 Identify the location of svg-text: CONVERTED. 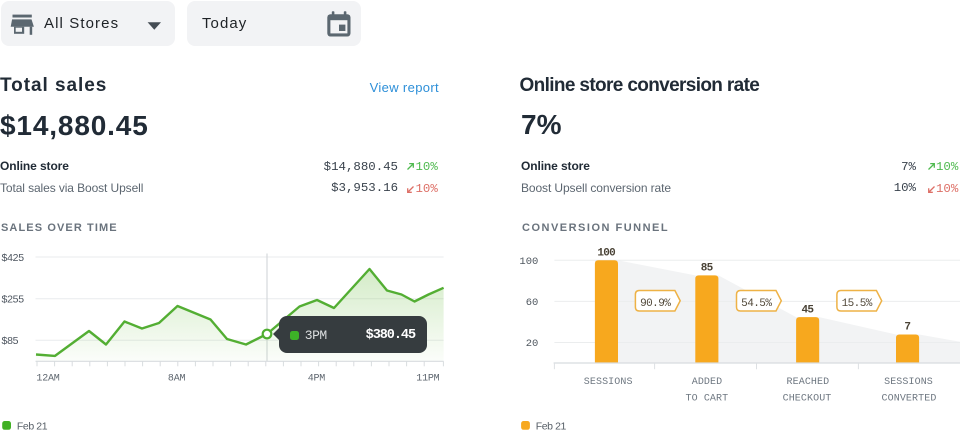
(909, 398).